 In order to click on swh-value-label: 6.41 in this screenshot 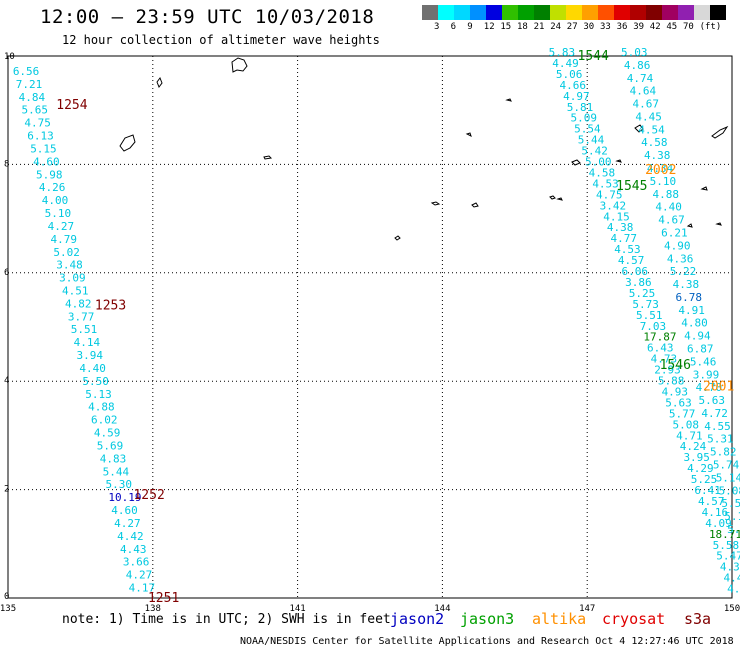, I will do `click(707, 490)`.